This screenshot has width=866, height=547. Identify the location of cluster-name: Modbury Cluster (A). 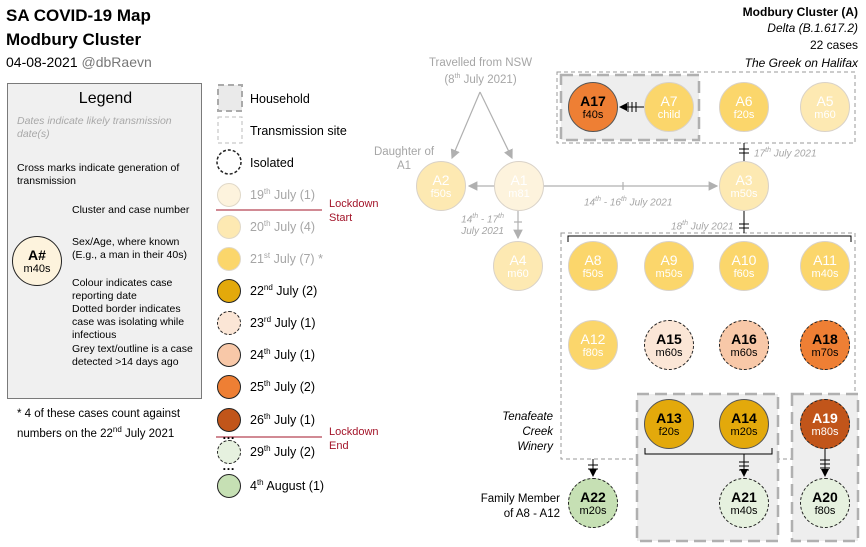
(800, 12).